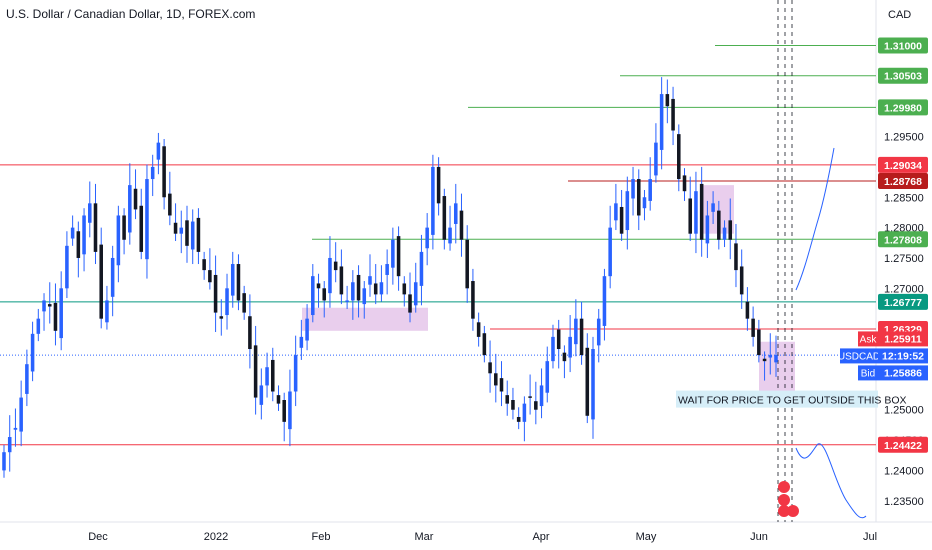 The width and height of the screenshot is (932, 550). What do you see at coordinates (903, 373) in the screenshot?
I see `bid-price: 1.25886` at bounding box center [903, 373].